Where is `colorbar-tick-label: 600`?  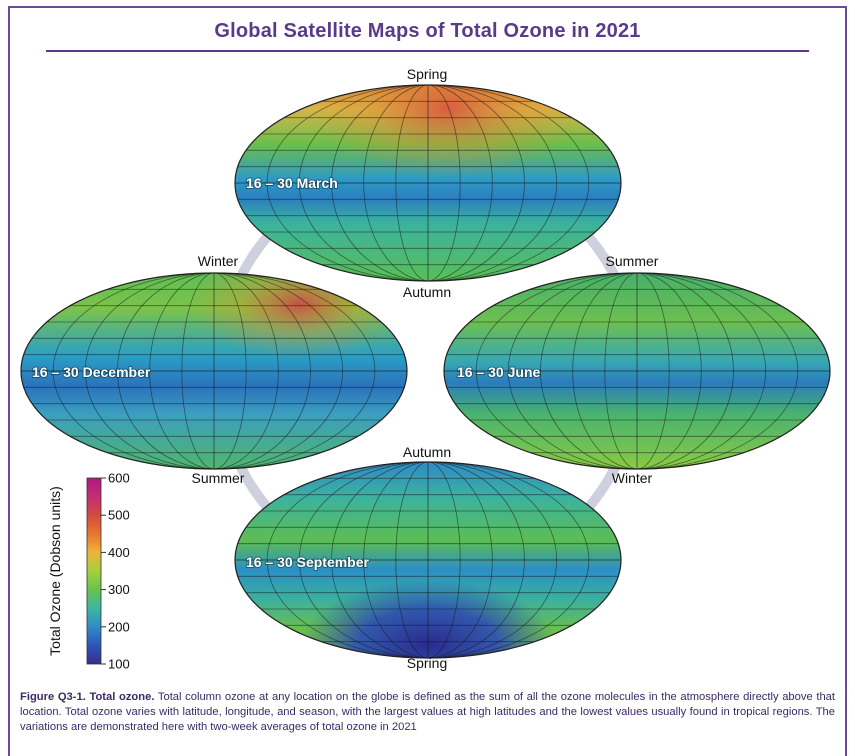
colorbar-tick-label: 600 is located at coordinates (119, 478).